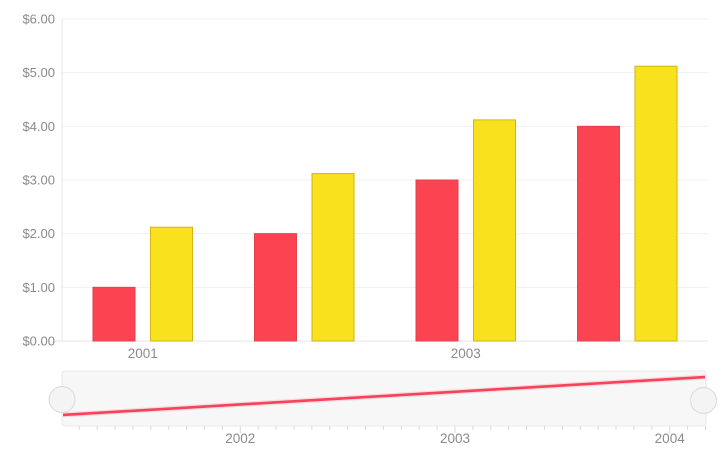 This screenshot has width=726, height=465. What do you see at coordinates (38, 19) in the screenshot?
I see `y-axis-label: $6.00` at bounding box center [38, 19].